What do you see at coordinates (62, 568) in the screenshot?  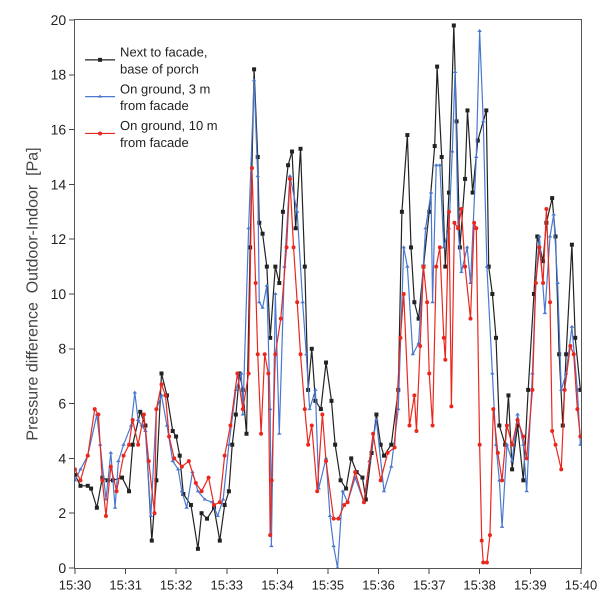 I see `y-tick-label: 0` at bounding box center [62, 568].